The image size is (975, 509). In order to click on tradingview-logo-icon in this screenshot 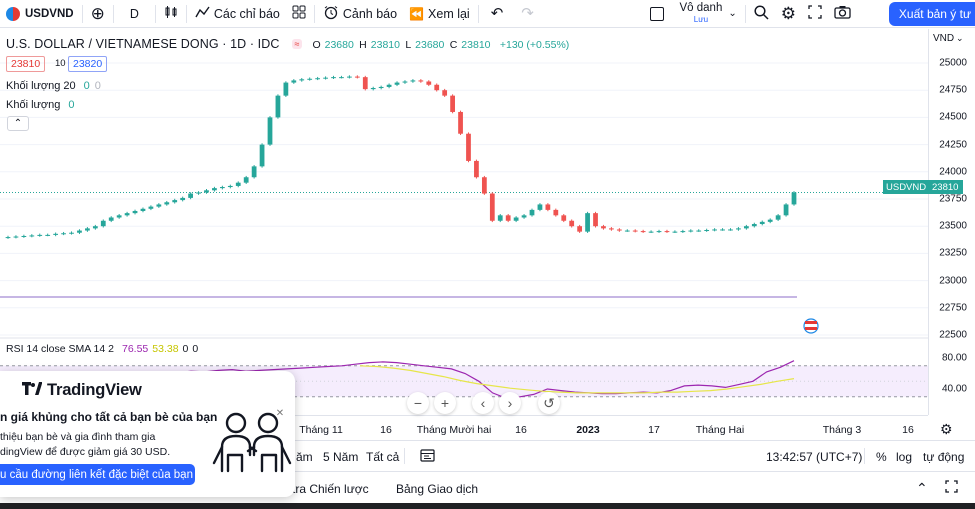, I will do `click(32, 390)`.